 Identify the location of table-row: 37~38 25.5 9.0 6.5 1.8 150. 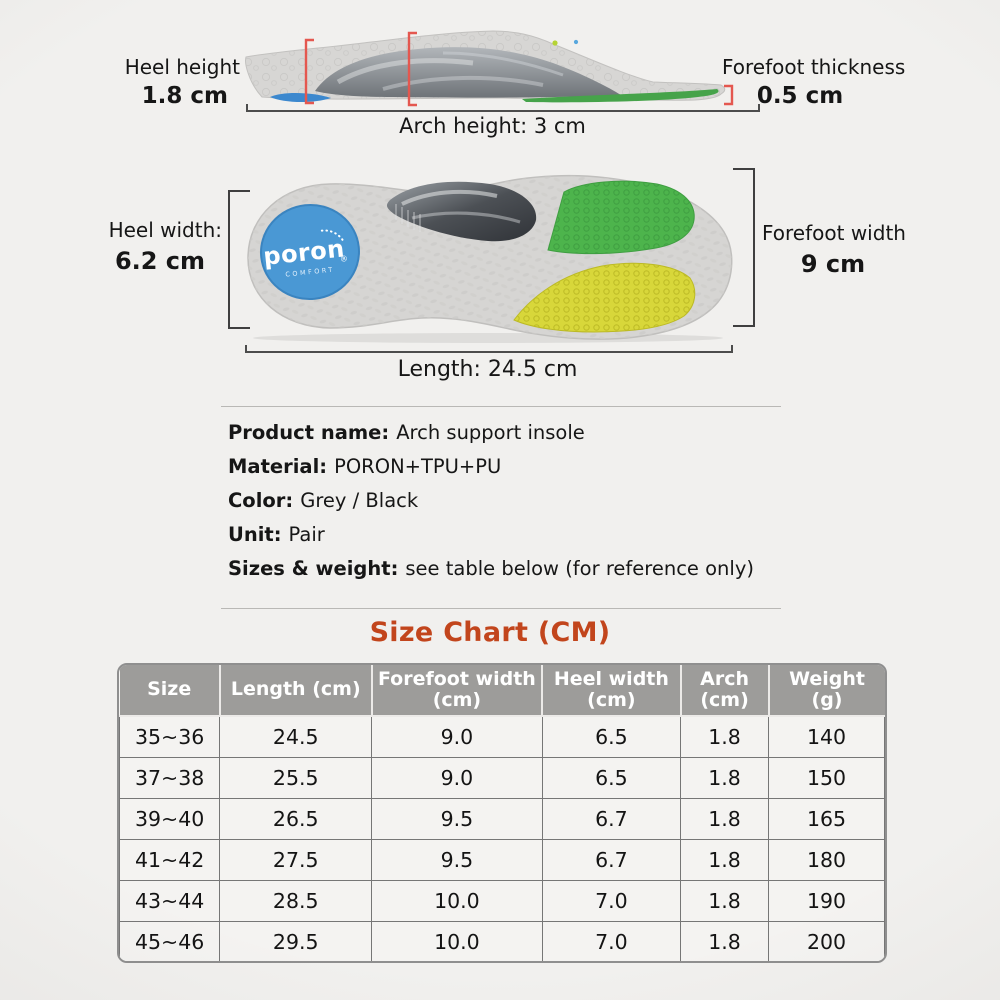
(502, 777).